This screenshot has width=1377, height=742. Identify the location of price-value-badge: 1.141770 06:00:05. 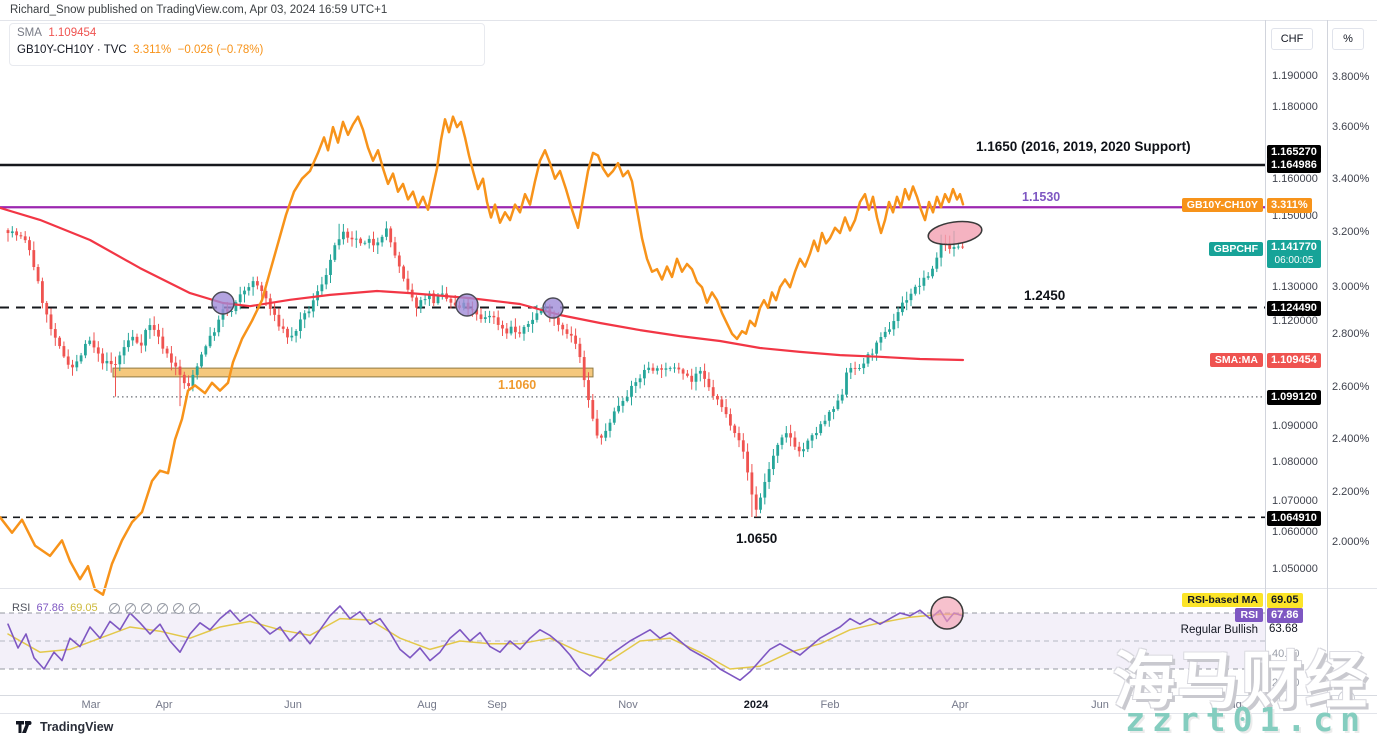
(1294, 254).